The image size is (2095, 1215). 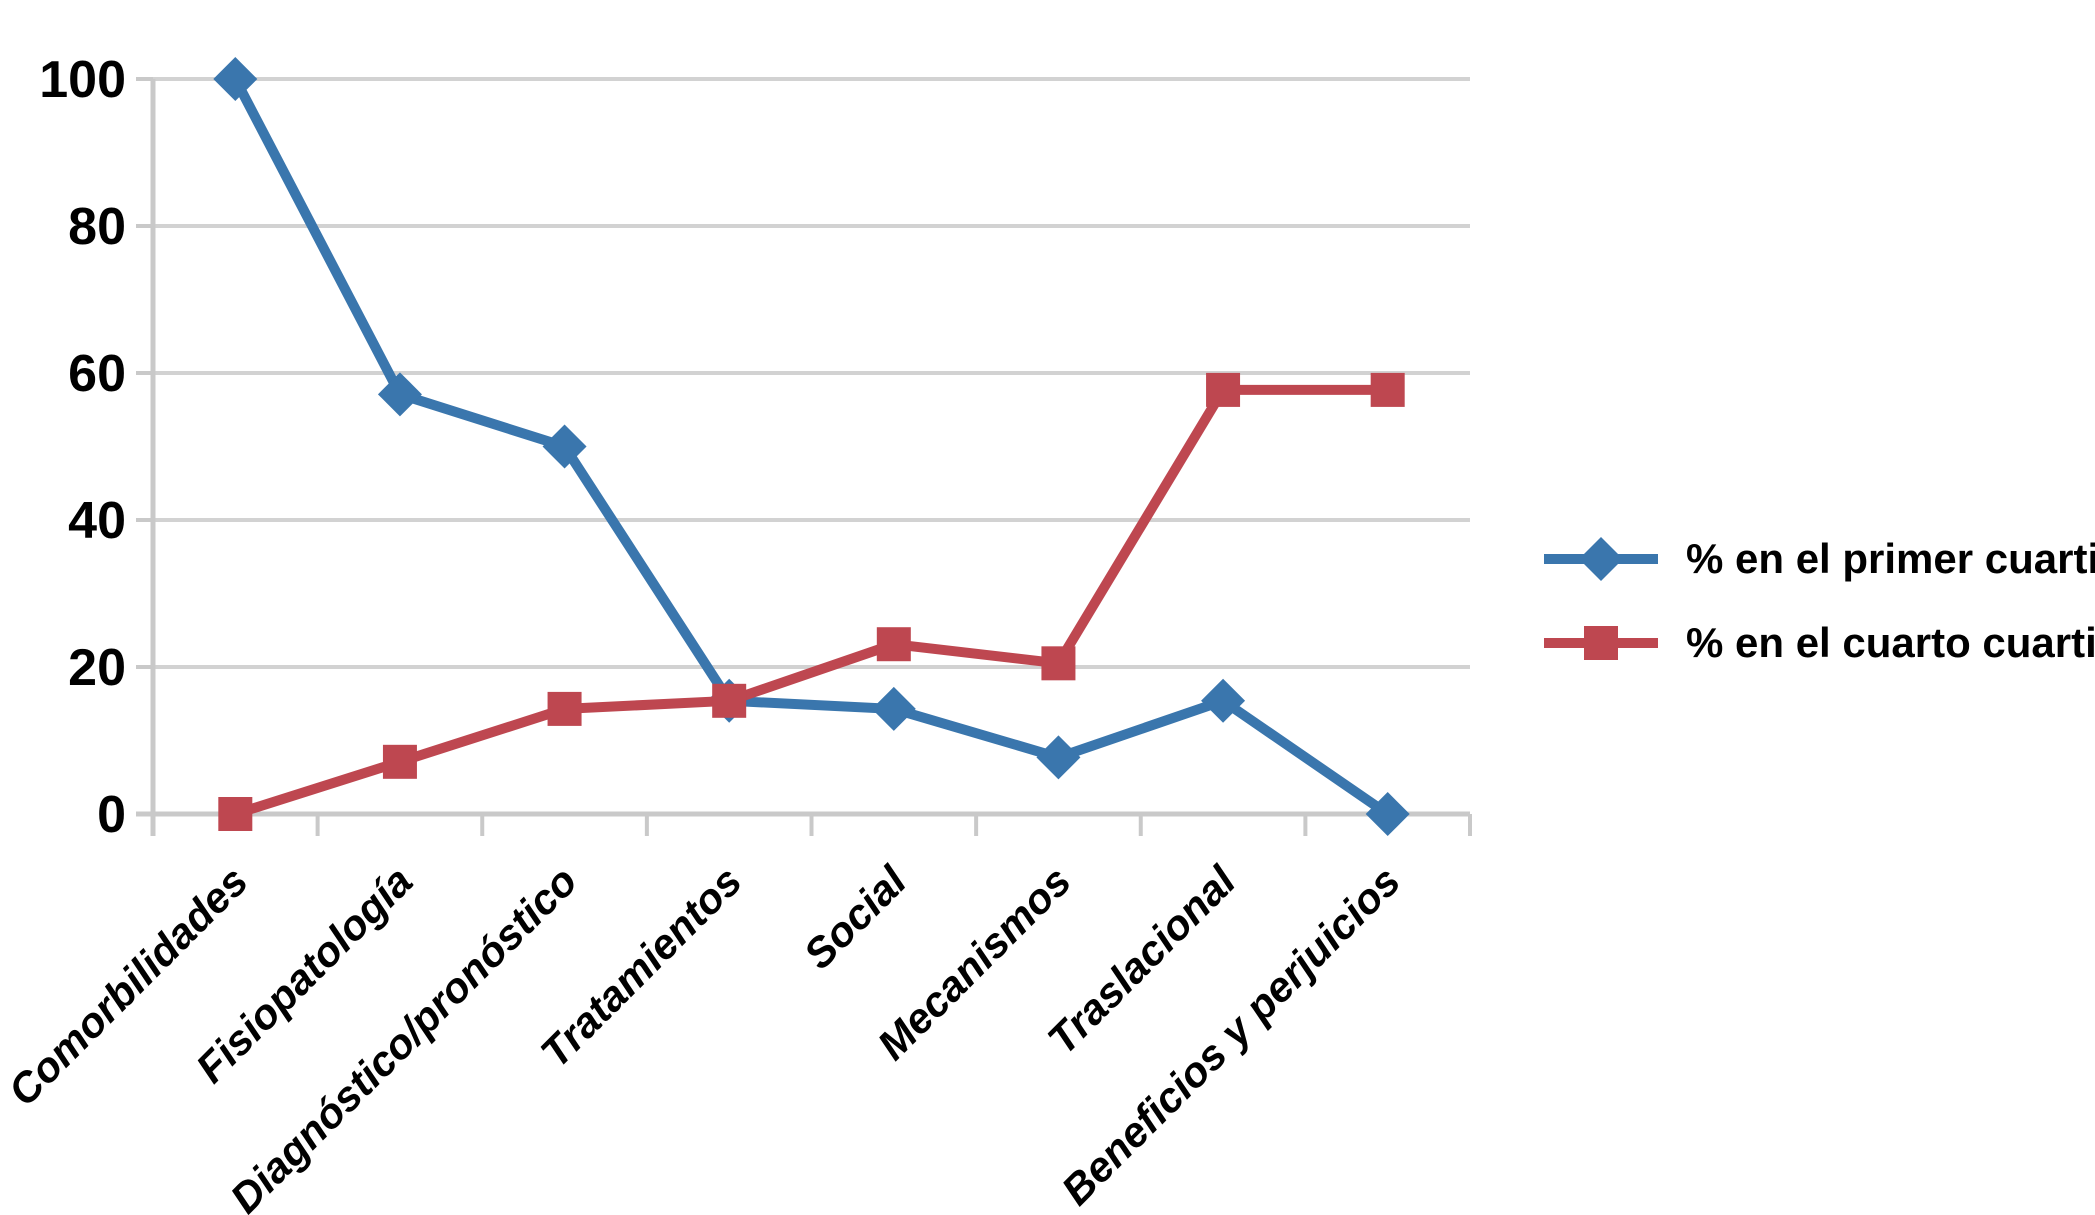 I want to click on y-tick-label: 100, so click(x=82, y=80).